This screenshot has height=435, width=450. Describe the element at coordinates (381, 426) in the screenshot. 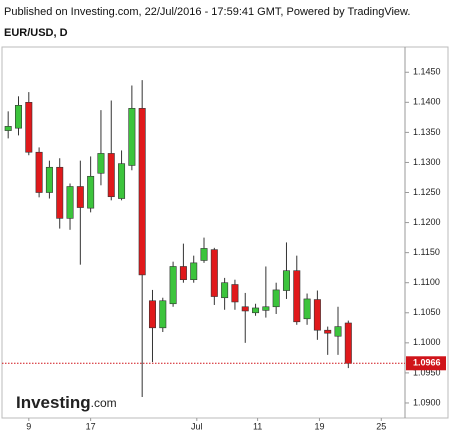

I see `x-tick-label: 25` at that location.